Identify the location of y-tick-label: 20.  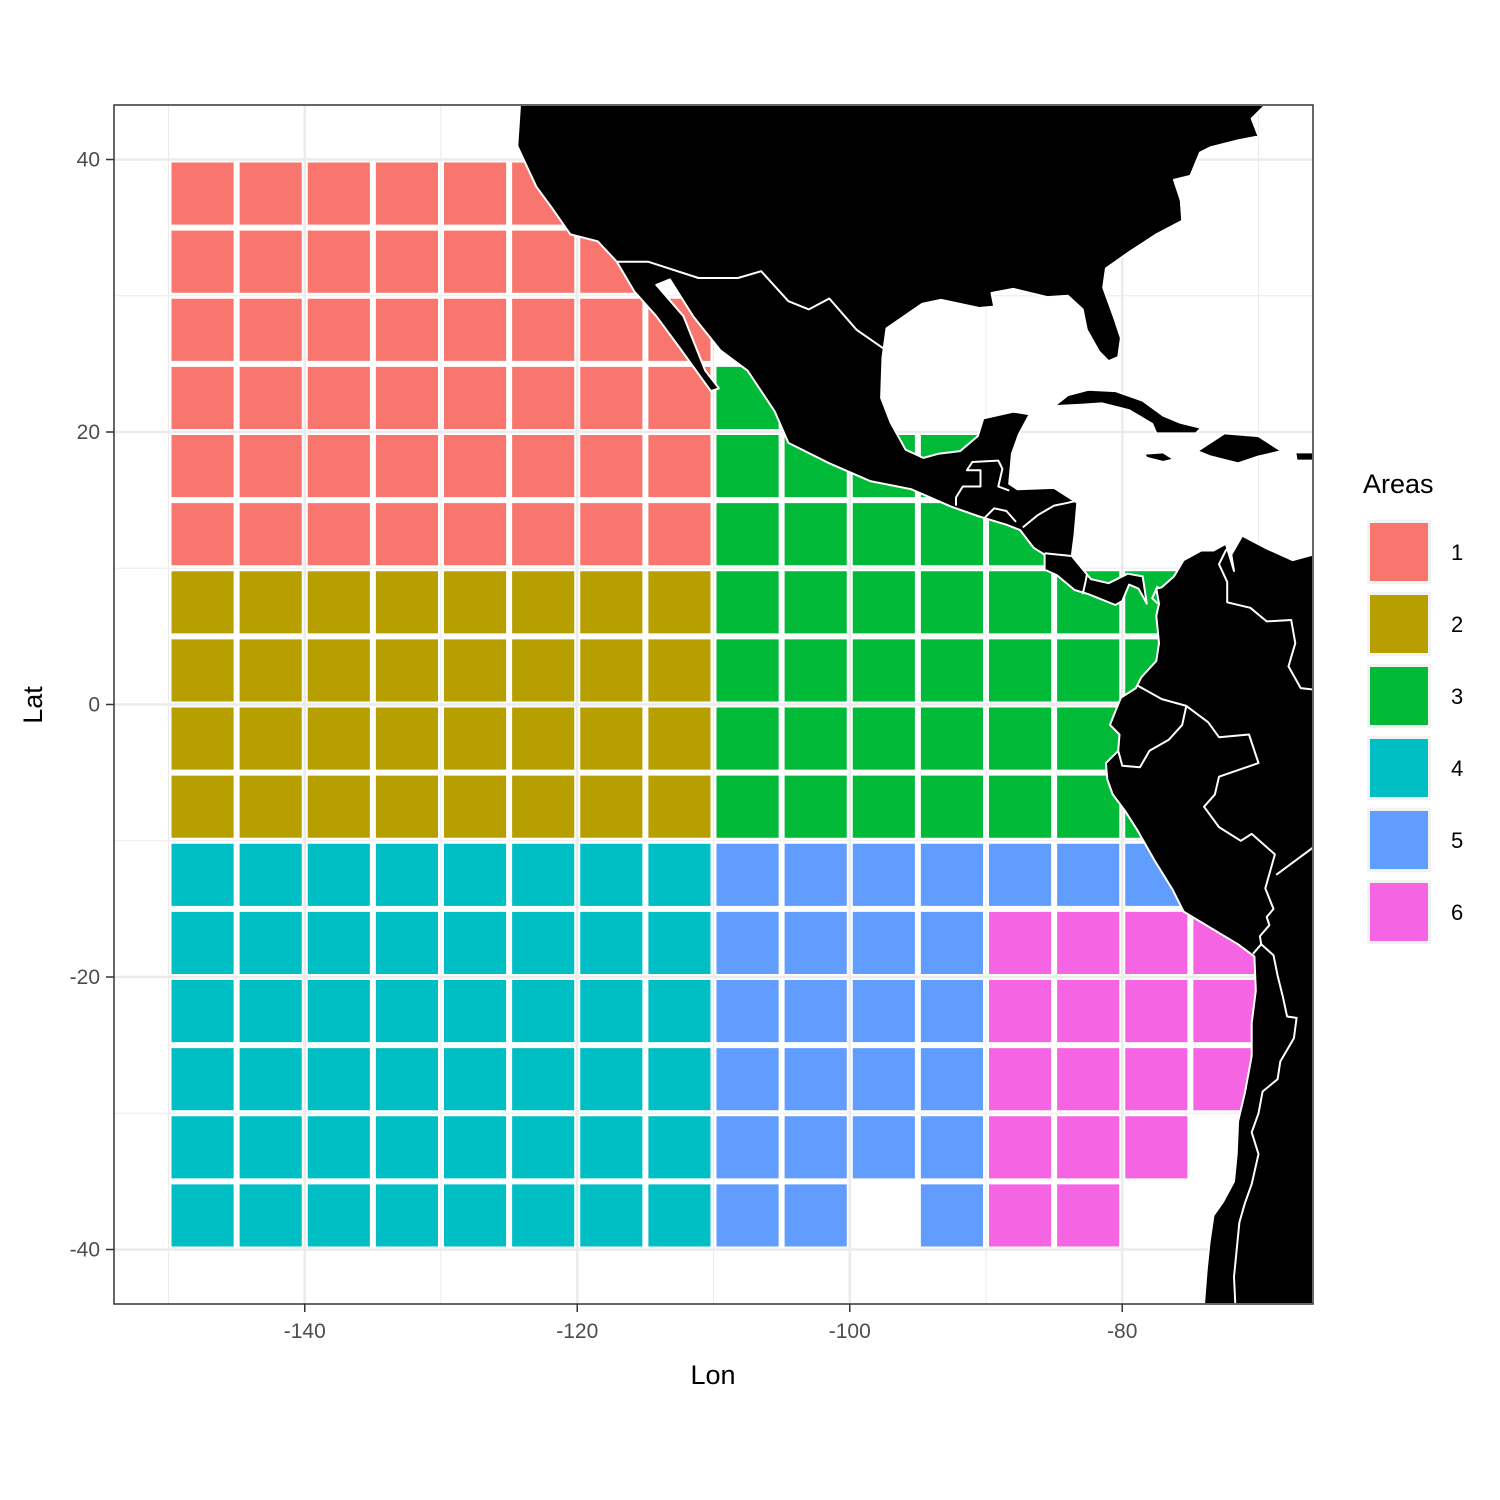
(88, 432).